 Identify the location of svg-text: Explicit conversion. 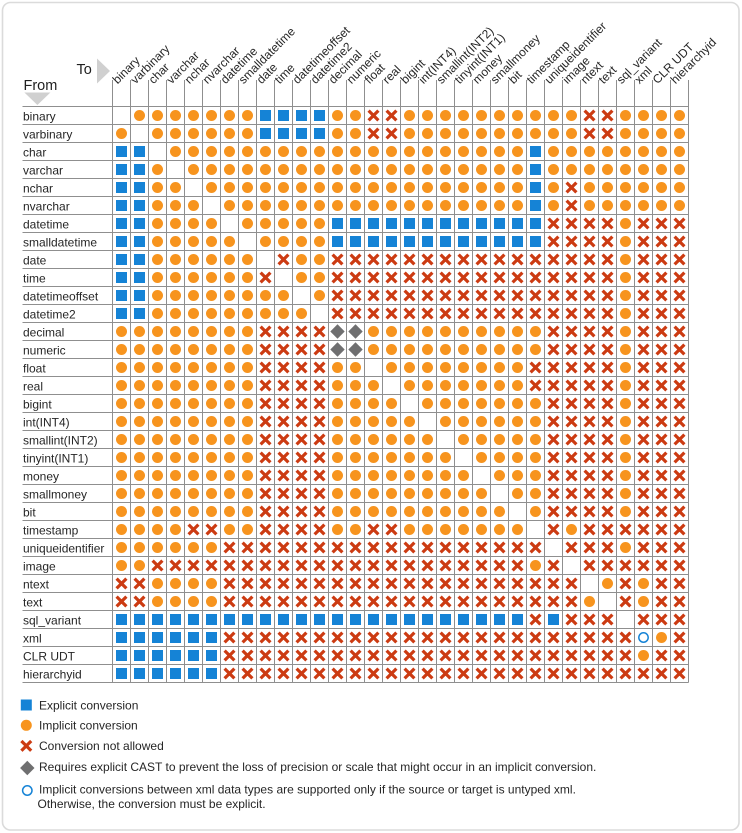
(88, 705).